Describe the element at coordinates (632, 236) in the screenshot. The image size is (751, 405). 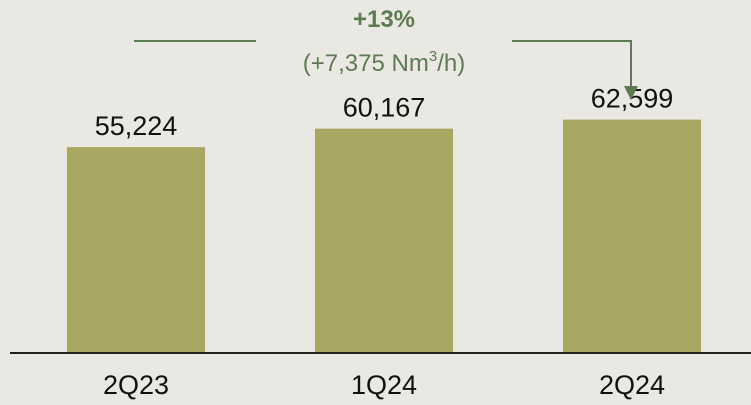
I see `bar-2q24` at that location.